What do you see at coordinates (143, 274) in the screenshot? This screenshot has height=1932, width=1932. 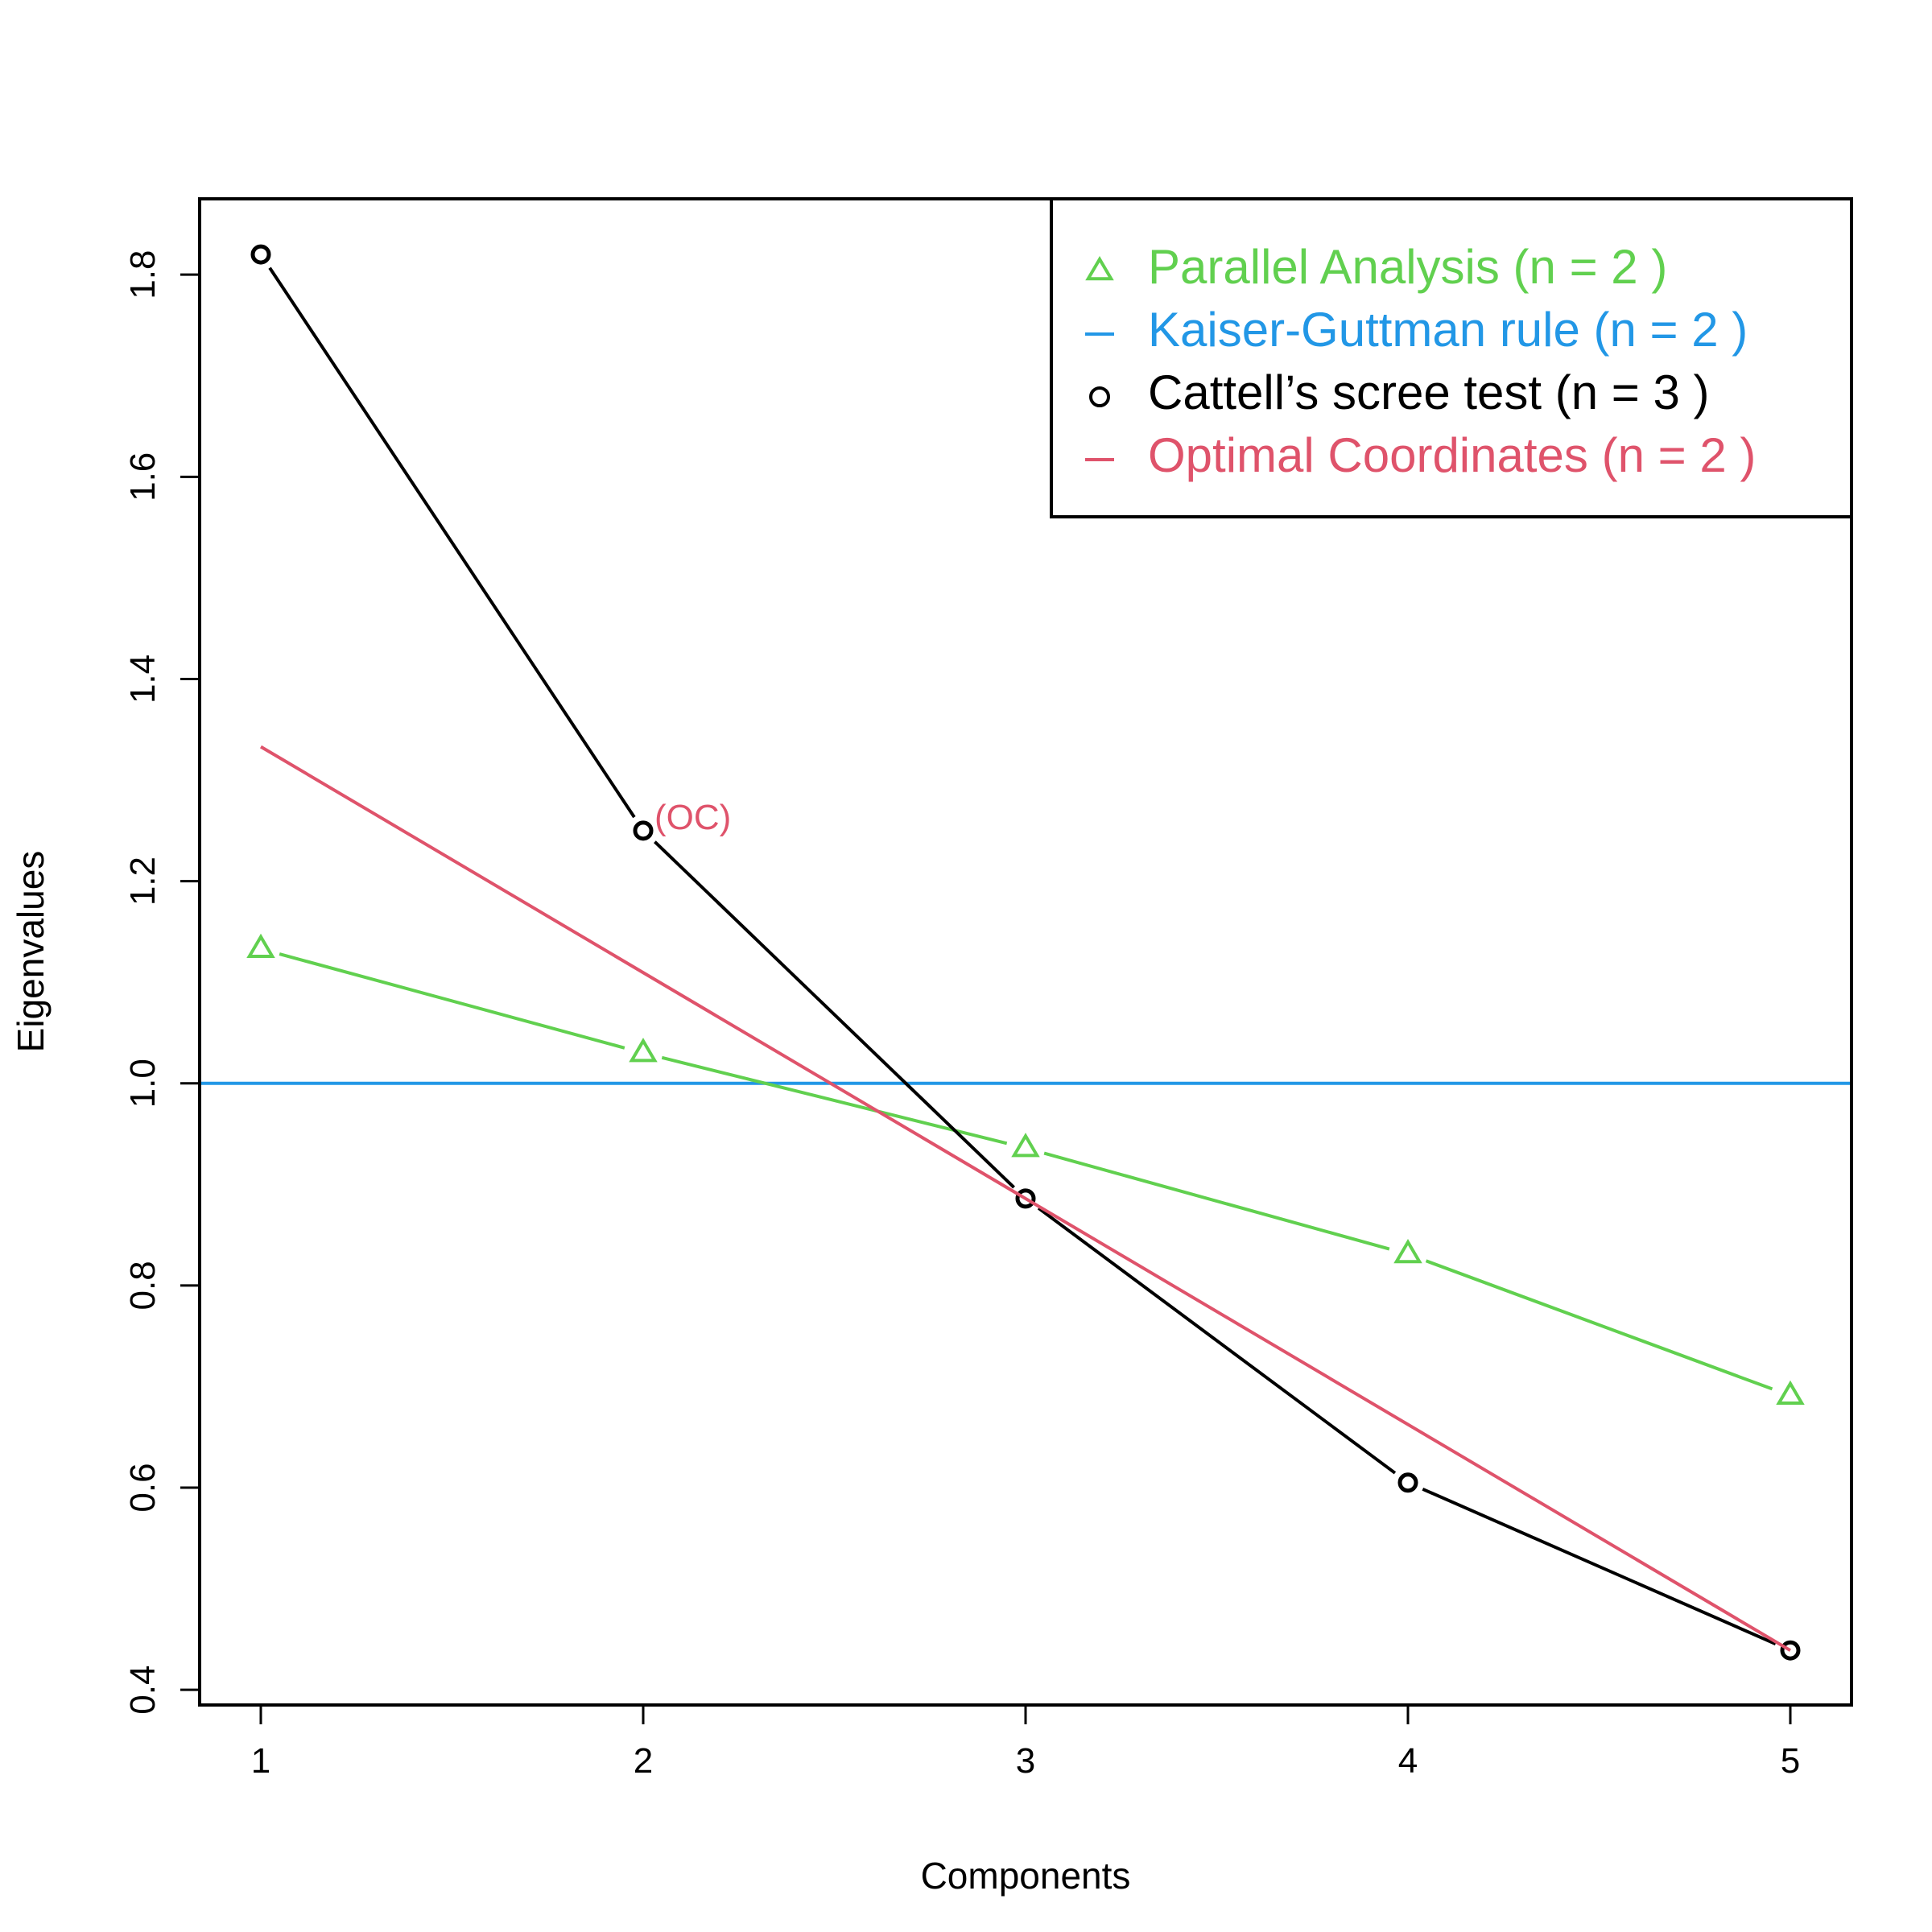 I see `y-tick-label: 1.8` at bounding box center [143, 274].